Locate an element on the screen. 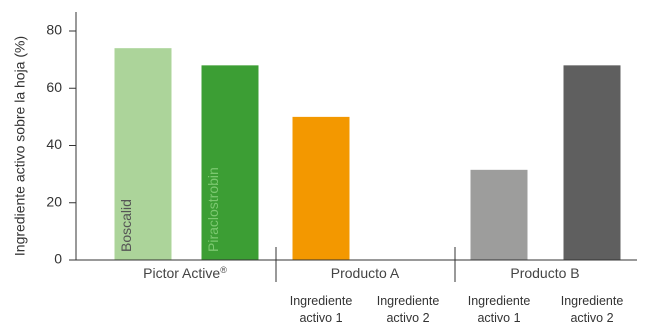 The height and width of the screenshot is (325, 659). y-ticks: 0 20 40 60 80 is located at coordinates (61, 144).